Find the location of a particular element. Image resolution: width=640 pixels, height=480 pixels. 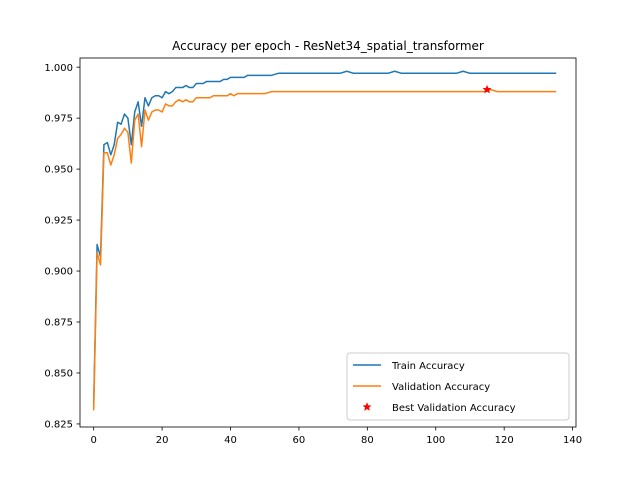

y-tick-label: 0.875 is located at coordinates (58, 323).